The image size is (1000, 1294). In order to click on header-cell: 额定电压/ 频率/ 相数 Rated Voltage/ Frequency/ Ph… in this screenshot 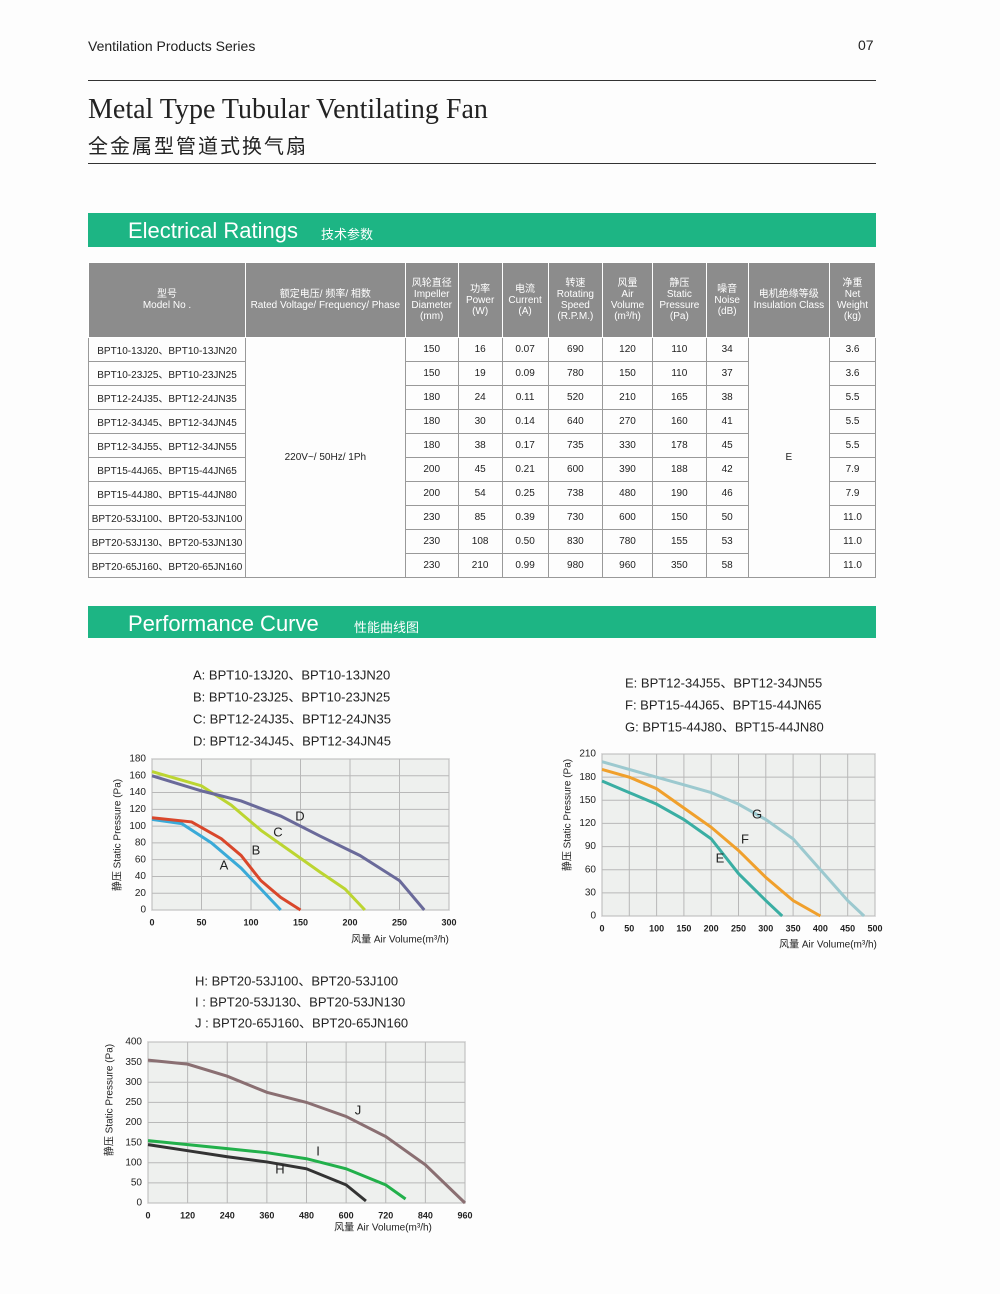, I will do `click(325, 300)`.